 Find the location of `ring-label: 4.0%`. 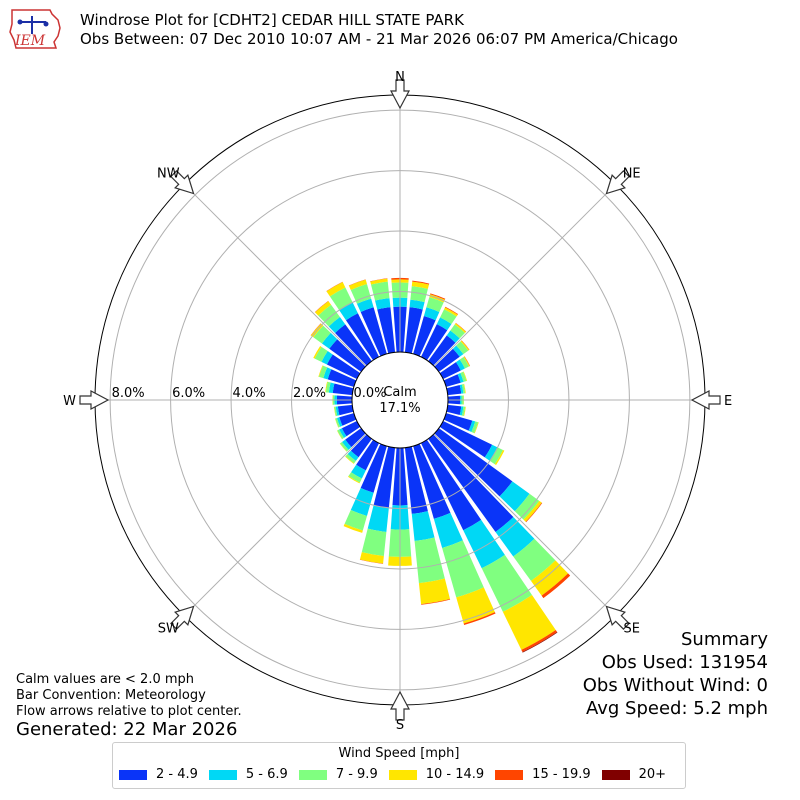

ring-label: 4.0% is located at coordinates (249, 393).